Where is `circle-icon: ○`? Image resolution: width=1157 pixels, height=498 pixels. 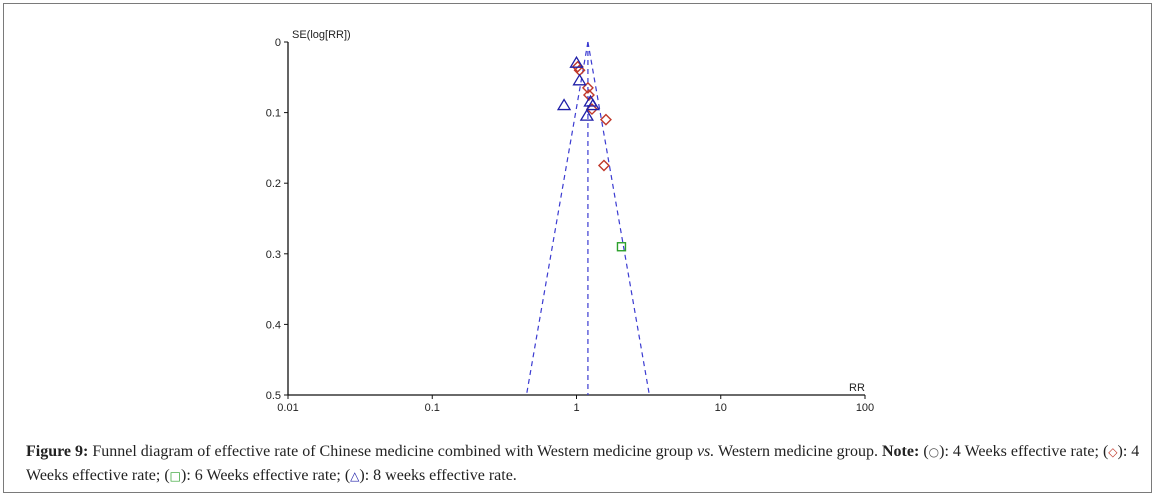 circle-icon: ○ is located at coordinates (934, 452).